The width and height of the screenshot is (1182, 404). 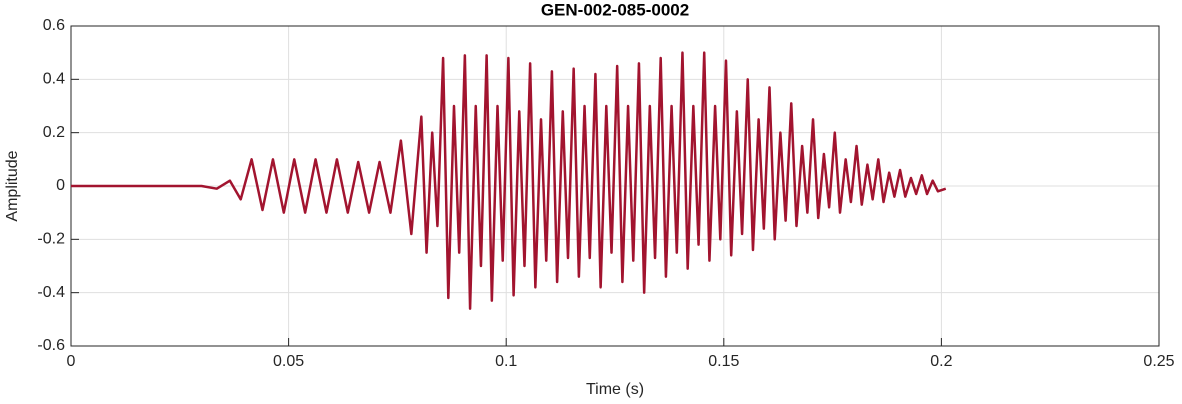 I want to click on x-axis-label: Time (s), so click(x=615, y=389).